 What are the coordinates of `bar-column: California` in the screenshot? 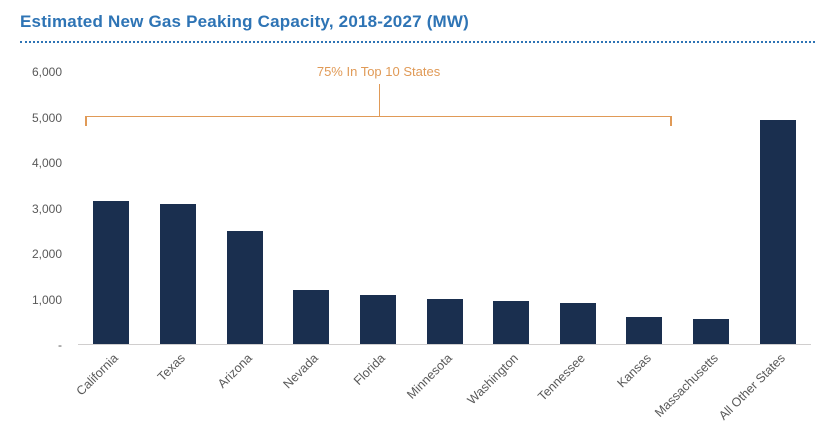 It's located at (109, 235).